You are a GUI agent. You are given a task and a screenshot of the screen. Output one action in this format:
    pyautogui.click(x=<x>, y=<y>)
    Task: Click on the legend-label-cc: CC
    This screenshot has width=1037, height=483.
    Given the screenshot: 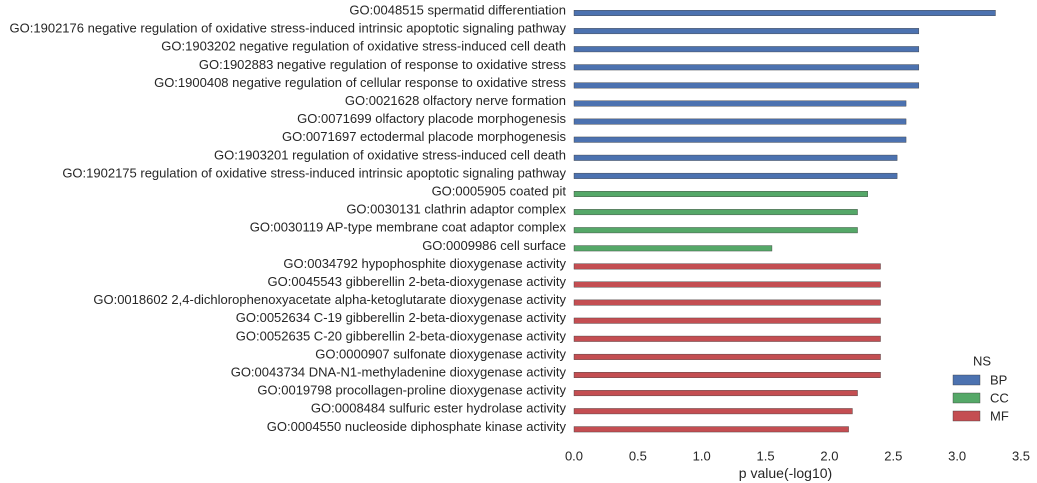 What is the action you would take?
    pyautogui.click(x=999, y=398)
    